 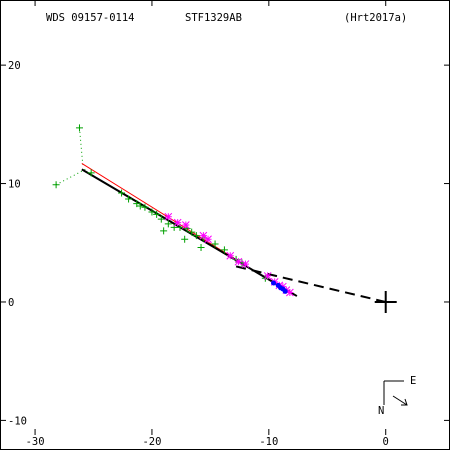 I want to click on fit-line, so click(x=189, y=232).